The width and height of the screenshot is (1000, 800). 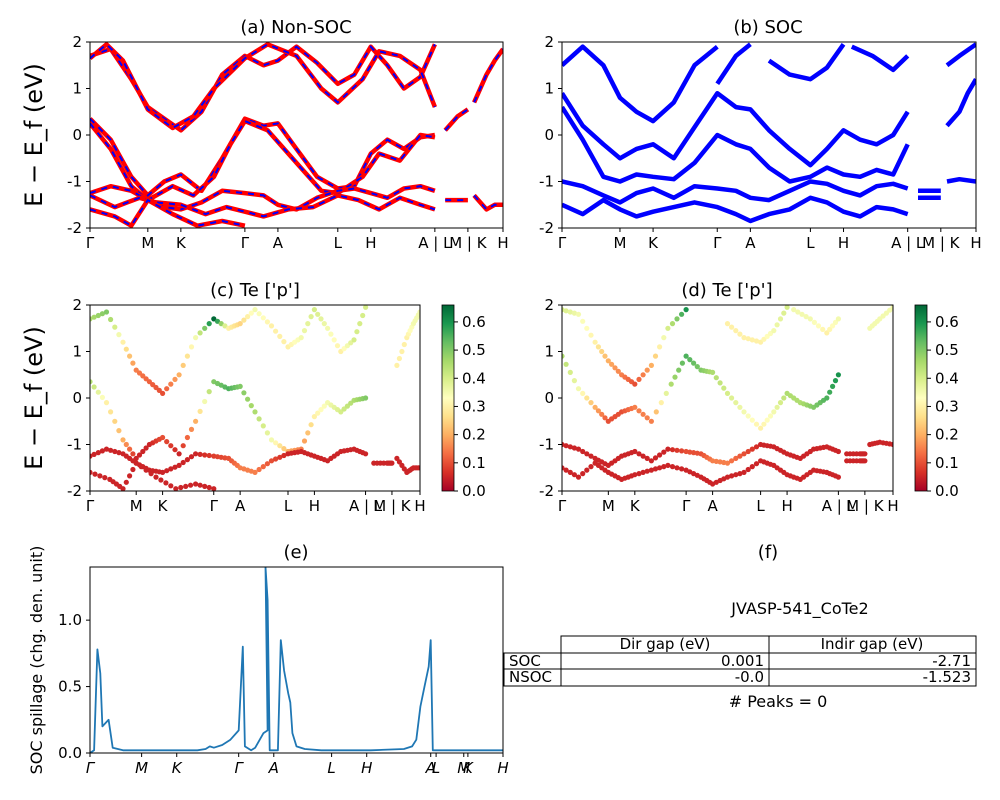 What do you see at coordinates (255, 290) in the screenshot?
I see `panel-c-title: (c) Te ['p']` at bounding box center [255, 290].